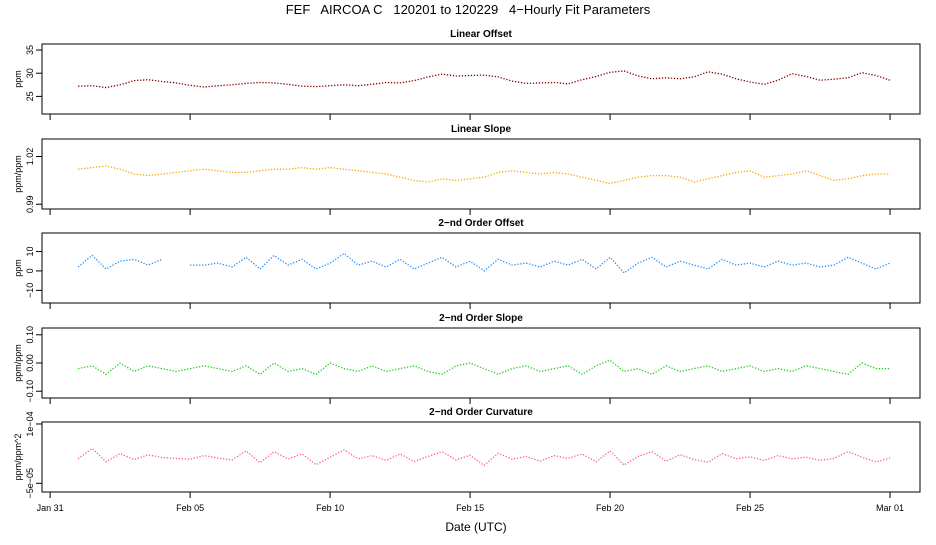 This screenshot has width=936, height=545. What do you see at coordinates (30, 251) in the screenshot?
I see `y-tick-label: 10` at bounding box center [30, 251].